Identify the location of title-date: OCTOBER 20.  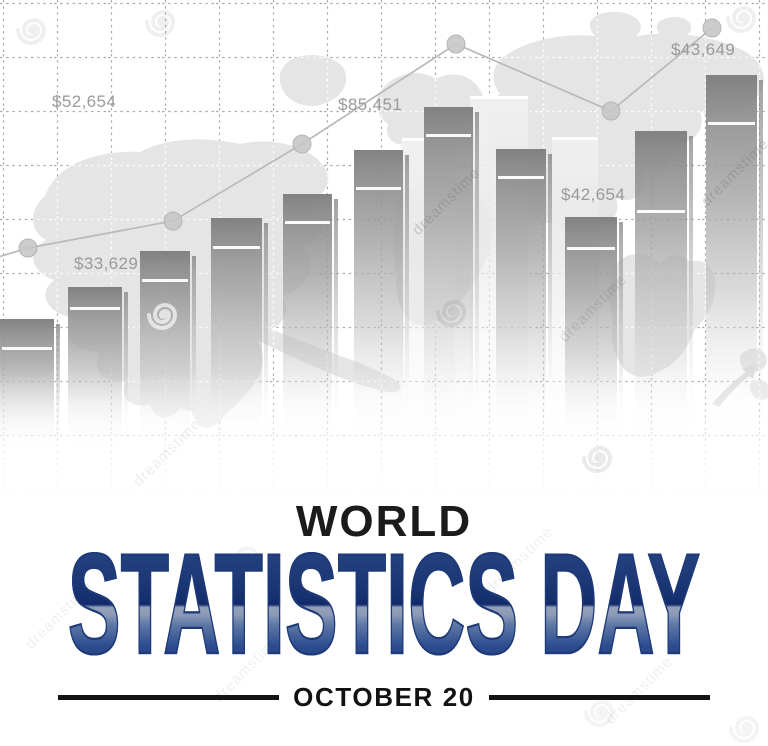
(384, 697).